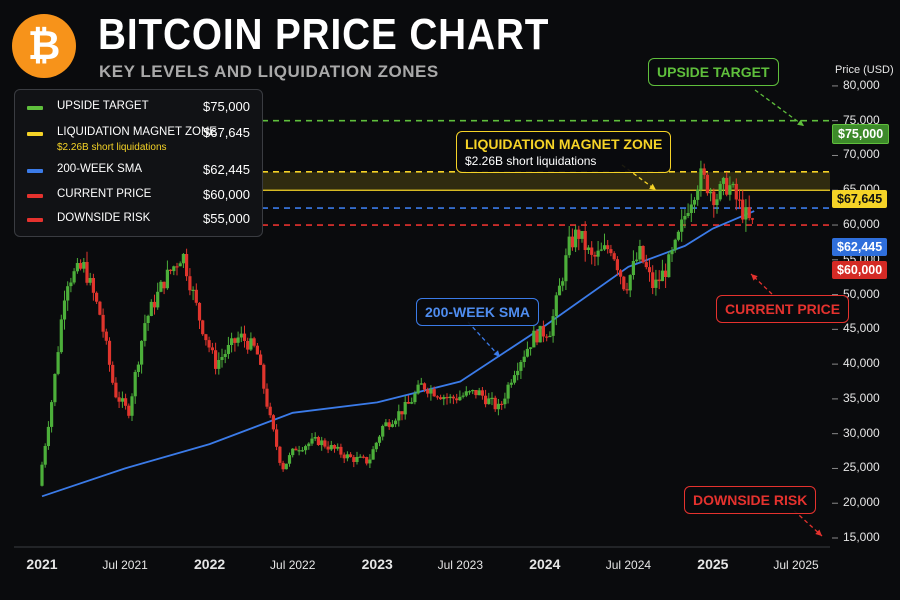 Image resolution: width=900 pixels, height=600 pixels. What do you see at coordinates (861, 537) in the screenshot?
I see `y-tick-label: 15,000` at bounding box center [861, 537].